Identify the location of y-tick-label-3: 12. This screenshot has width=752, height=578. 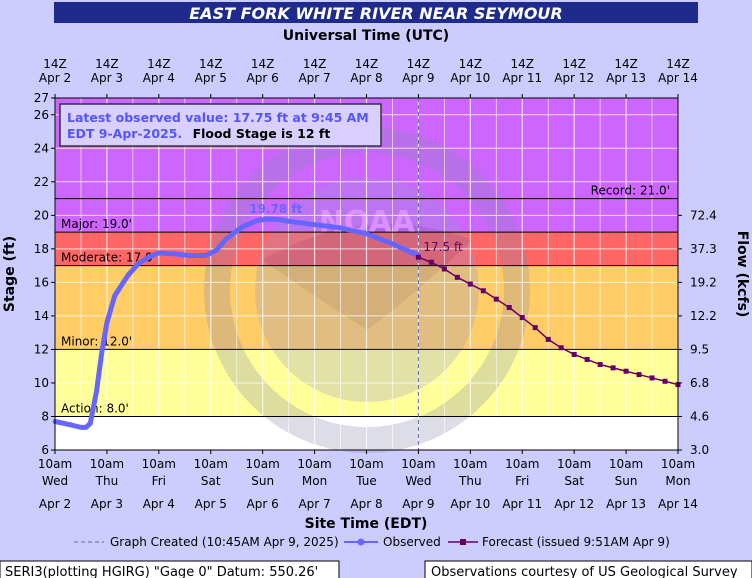
(41, 349).